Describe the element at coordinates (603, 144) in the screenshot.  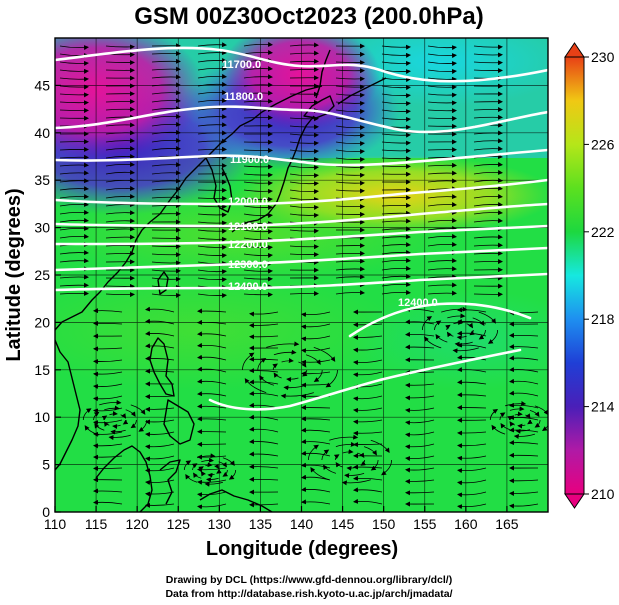
I see `colorbar-tick-label: 226` at that location.